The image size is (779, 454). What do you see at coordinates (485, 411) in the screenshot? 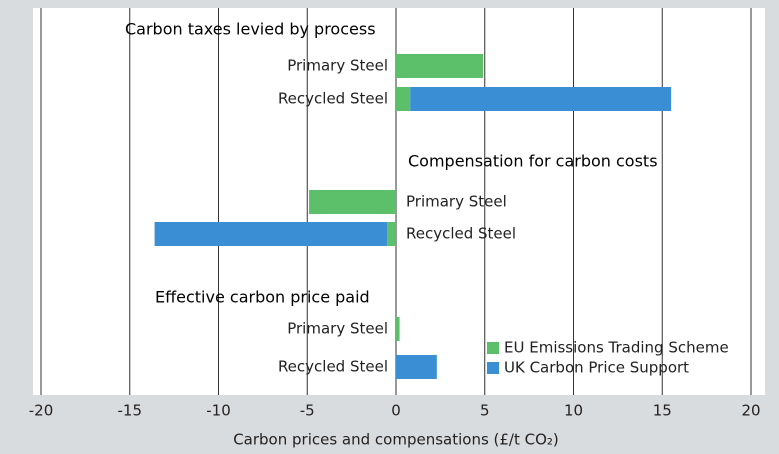
I see `x-tick-label: 5` at bounding box center [485, 411].